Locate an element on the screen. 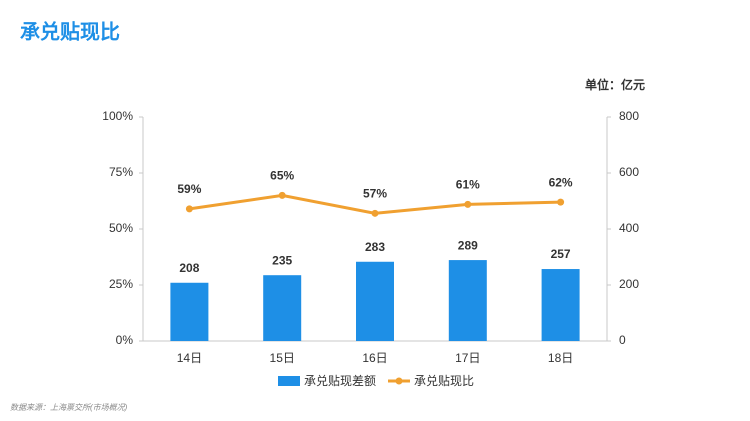  y2-tick-label: 200 is located at coordinates (629, 284).